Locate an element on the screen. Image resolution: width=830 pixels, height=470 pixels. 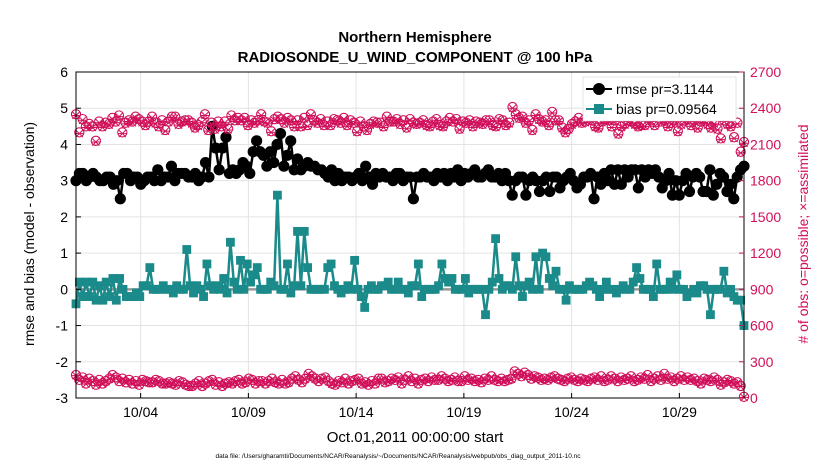
chart-title: Northern Hemisphere is located at coordinates (414, 37).